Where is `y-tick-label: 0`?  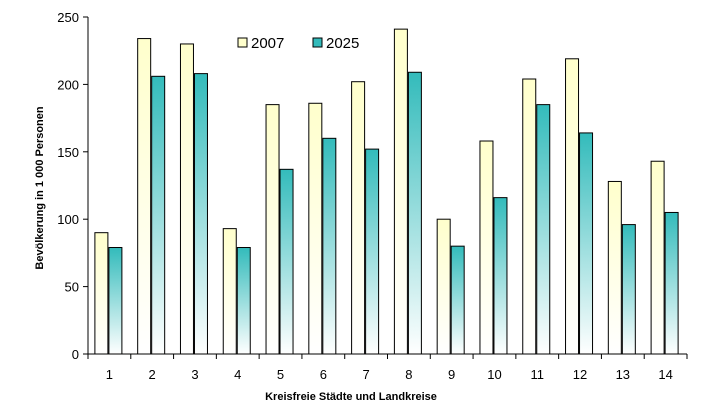 y-tick-label: 0 is located at coordinates (75, 354).